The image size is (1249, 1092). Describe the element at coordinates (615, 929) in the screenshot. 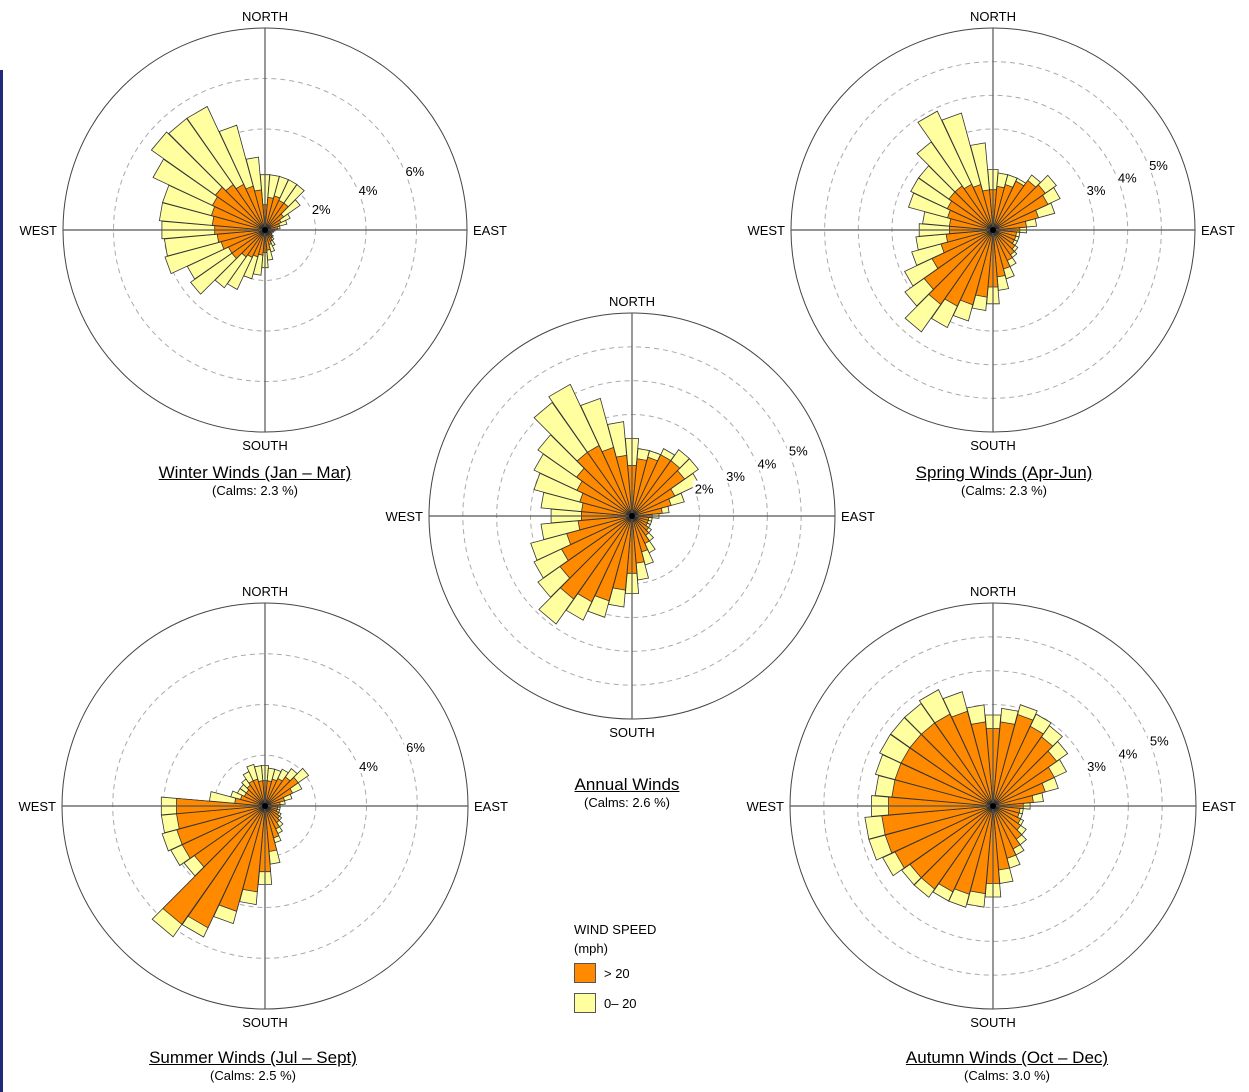

I see `legend-title: WIND SPEED` at that location.